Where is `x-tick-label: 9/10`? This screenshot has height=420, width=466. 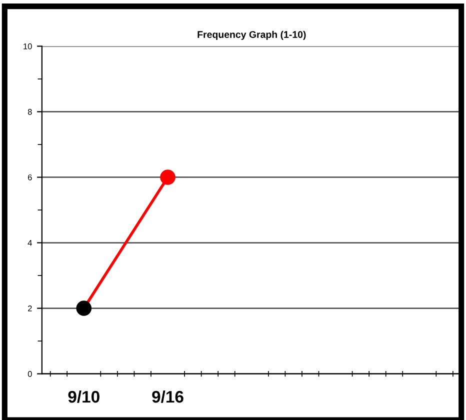
x-tick-label: 9/10 is located at coordinates (84, 396).